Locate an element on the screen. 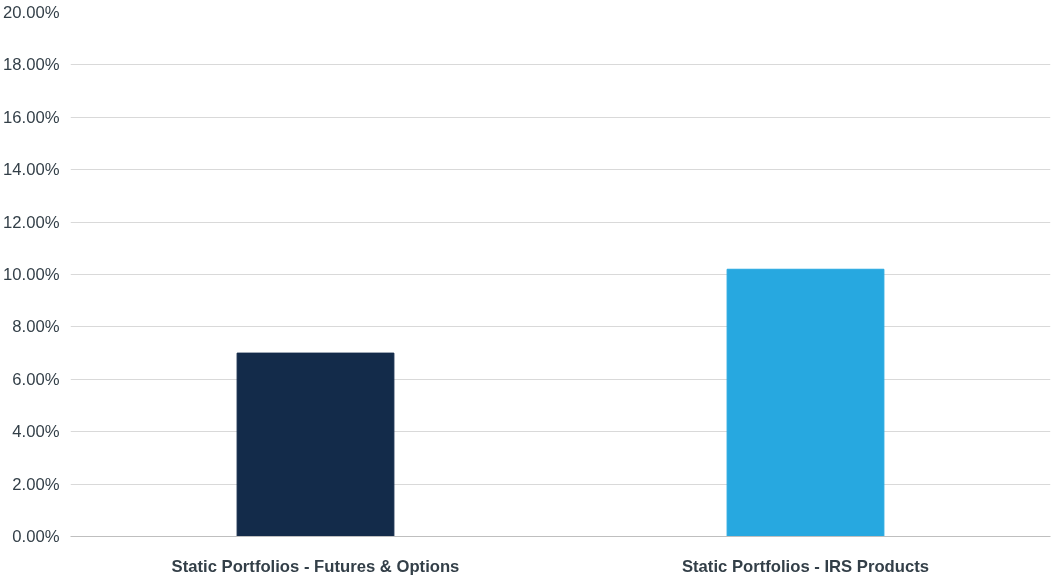  x-tick-label: Static Portfolios - IRS Products is located at coordinates (805, 566).